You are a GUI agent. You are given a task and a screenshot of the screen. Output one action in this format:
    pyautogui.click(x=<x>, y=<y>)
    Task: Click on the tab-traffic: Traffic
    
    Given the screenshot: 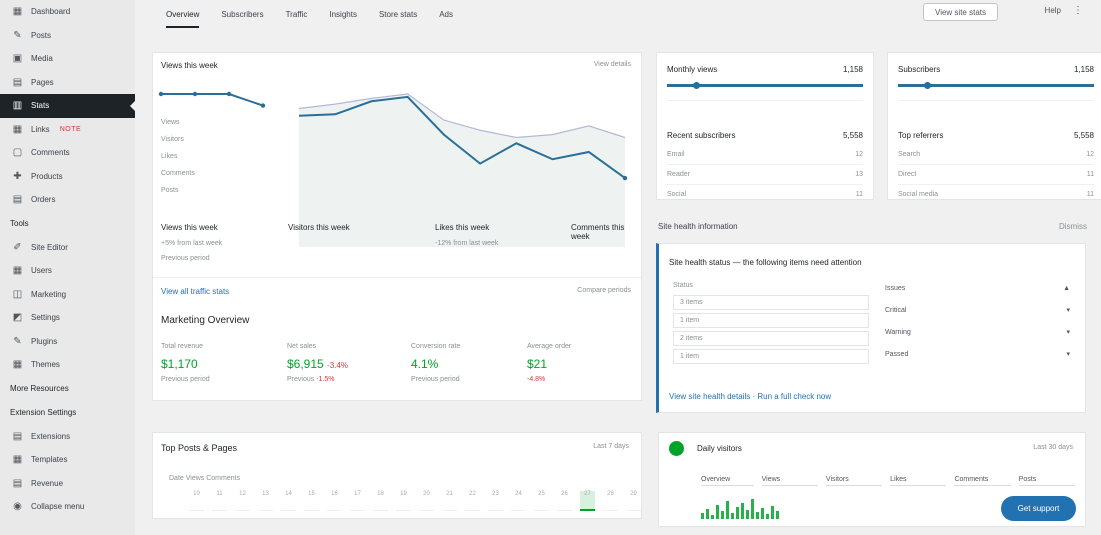 What is the action you would take?
    pyautogui.click(x=296, y=14)
    